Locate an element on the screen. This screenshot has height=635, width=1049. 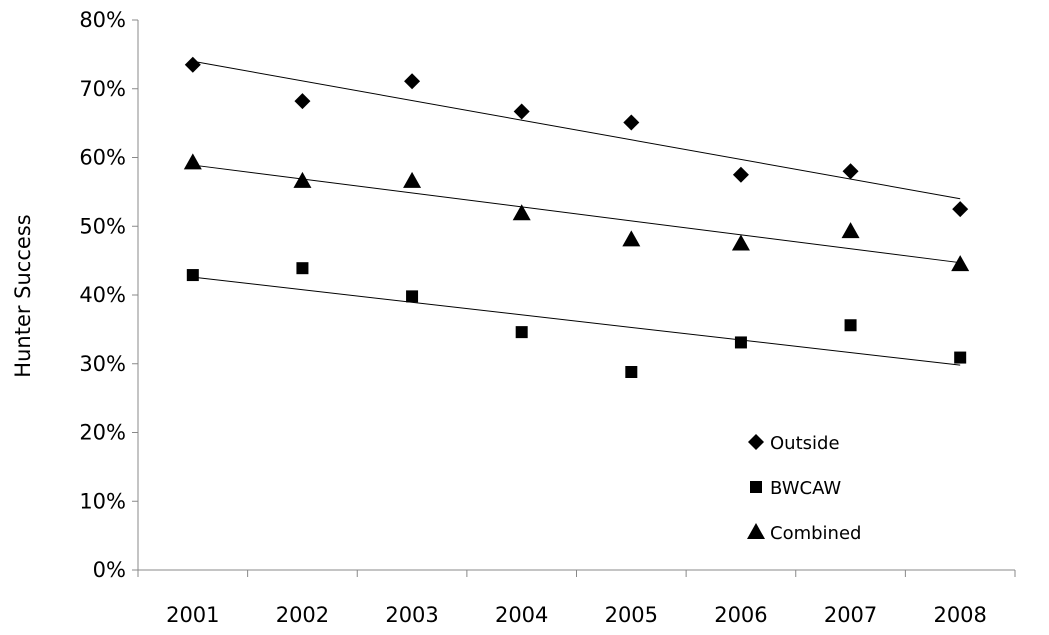
x-tick-label: 2005 is located at coordinates (631, 615).